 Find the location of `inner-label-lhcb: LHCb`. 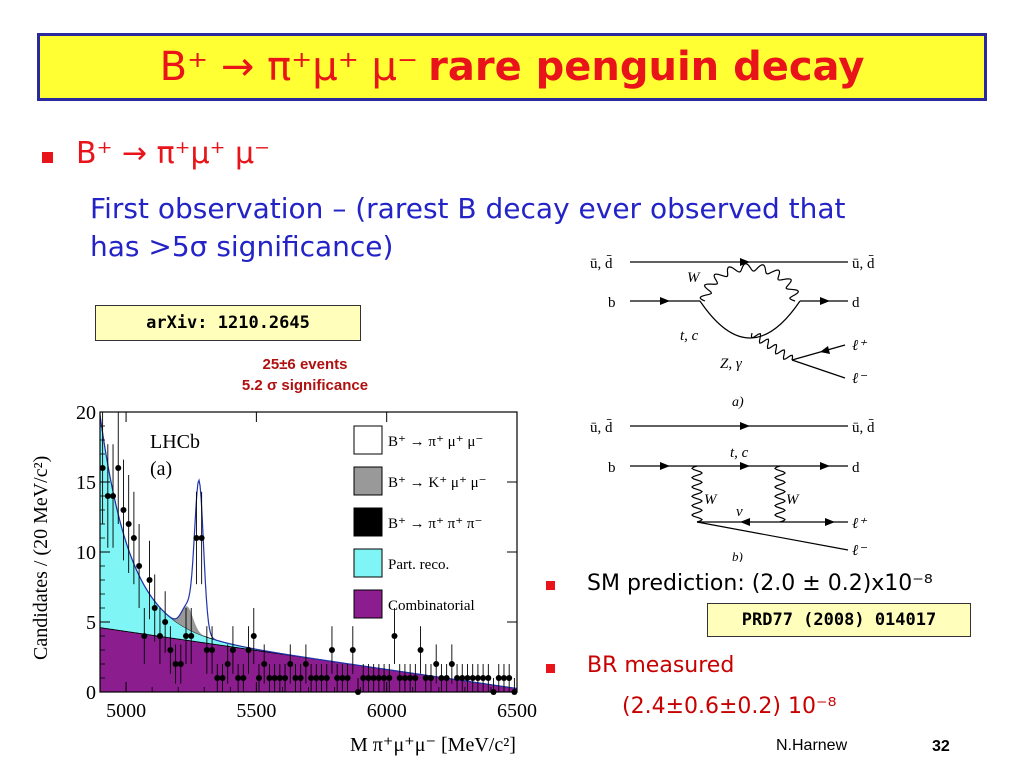

inner-label-lhcb: LHCb is located at coordinates (175, 442).